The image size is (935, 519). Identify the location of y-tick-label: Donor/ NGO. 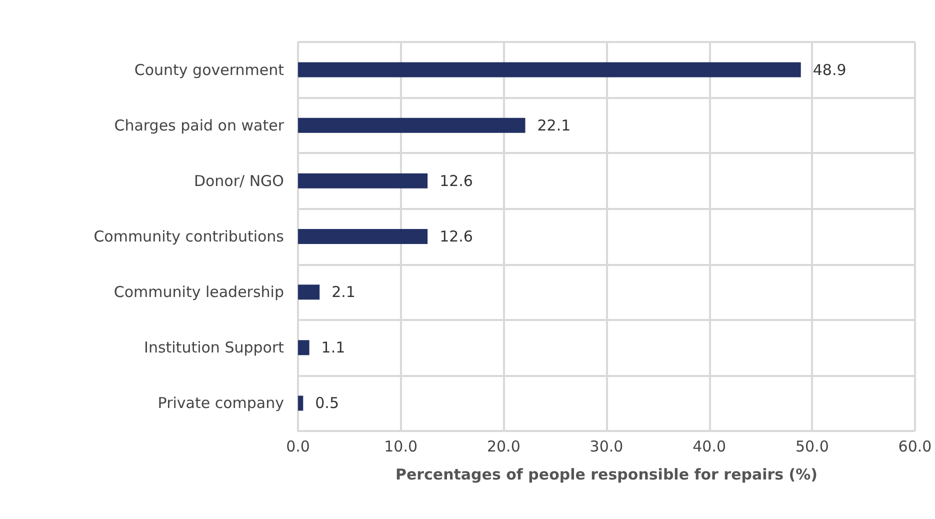
(239, 181).